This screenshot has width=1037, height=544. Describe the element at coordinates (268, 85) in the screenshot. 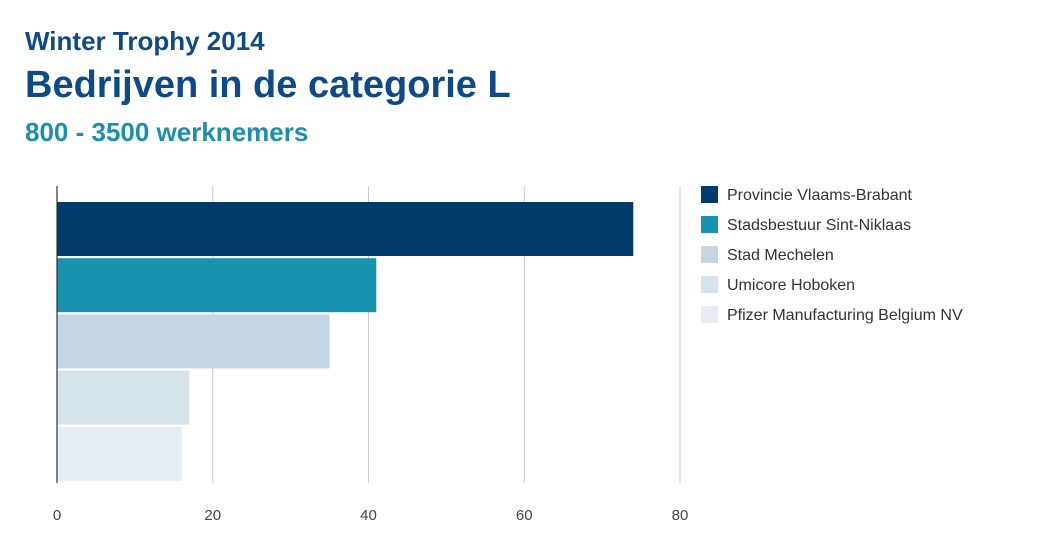

I see `chart-title: Bedrijven in de categorie L` at that location.